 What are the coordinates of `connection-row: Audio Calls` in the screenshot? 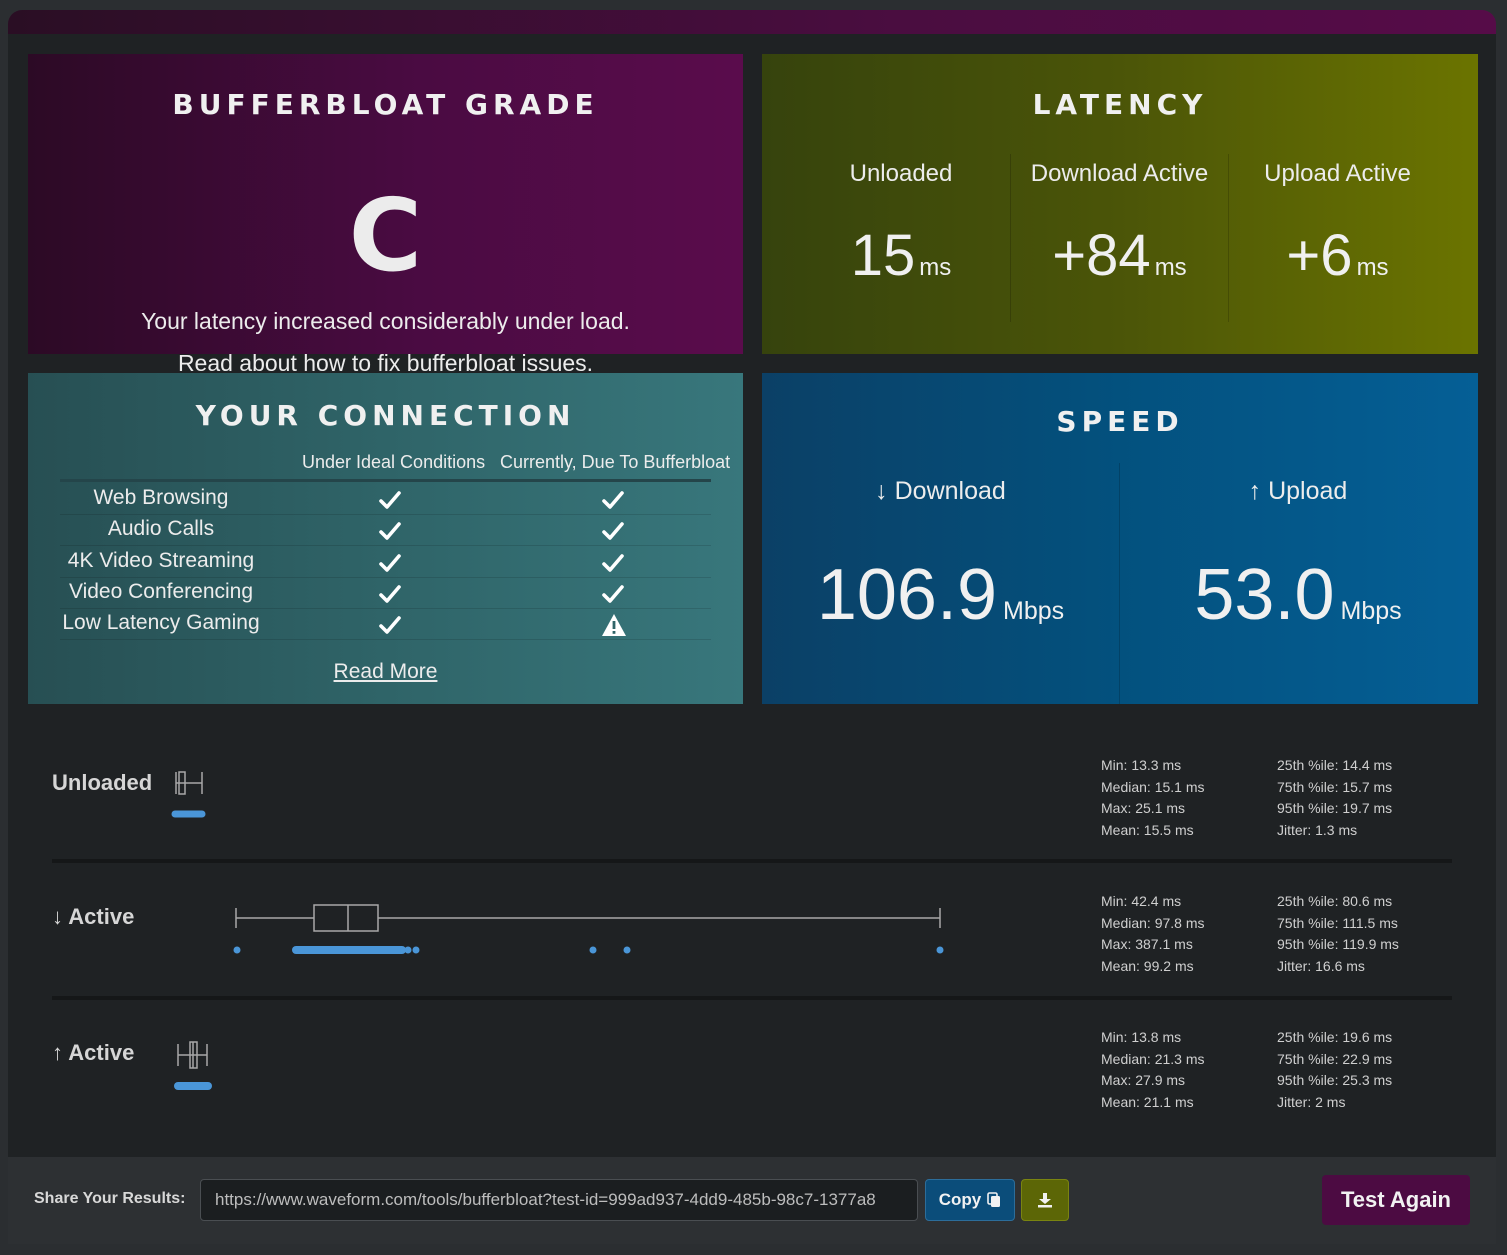 It's located at (385, 530).